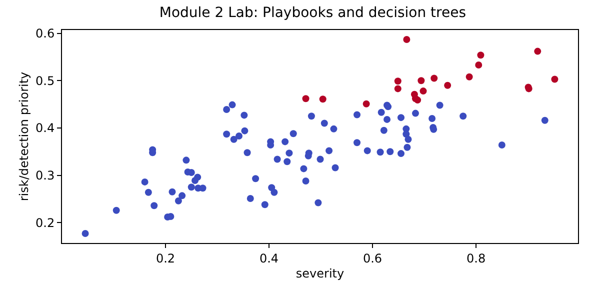 The height and width of the screenshot is (289, 590). What do you see at coordinates (320, 273) in the screenshot?
I see `x-axis-title: severity` at bounding box center [320, 273].